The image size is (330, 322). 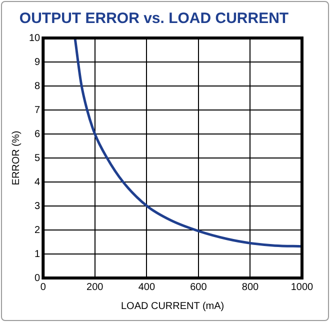 What do you see at coordinates (35, 38) in the screenshot?
I see `y-tick-label: 10` at bounding box center [35, 38].